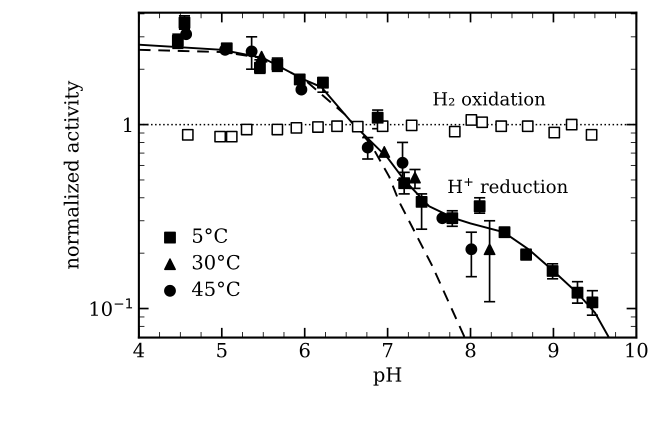 The image size is (652, 422). What do you see at coordinates (305, 350) in the screenshot?
I see `x-tick-label: 6` at bounding box center [305, 350].